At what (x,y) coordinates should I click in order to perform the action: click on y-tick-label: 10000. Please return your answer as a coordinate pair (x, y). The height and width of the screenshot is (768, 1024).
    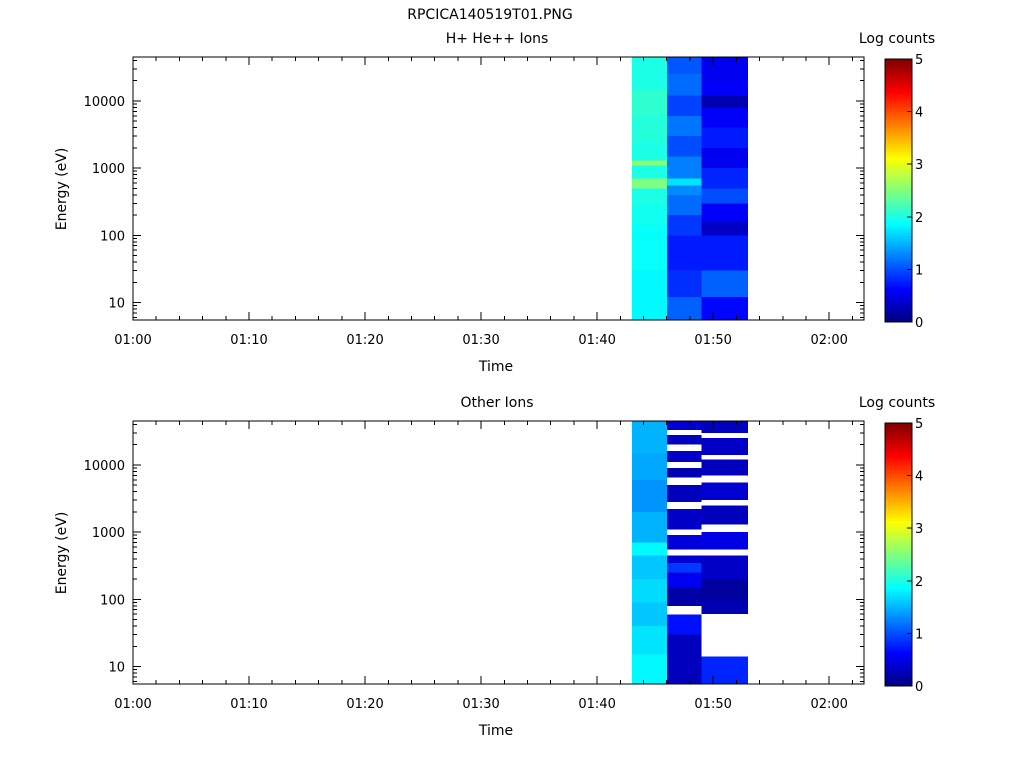
    Looking at the image, I should click on (104, 102).